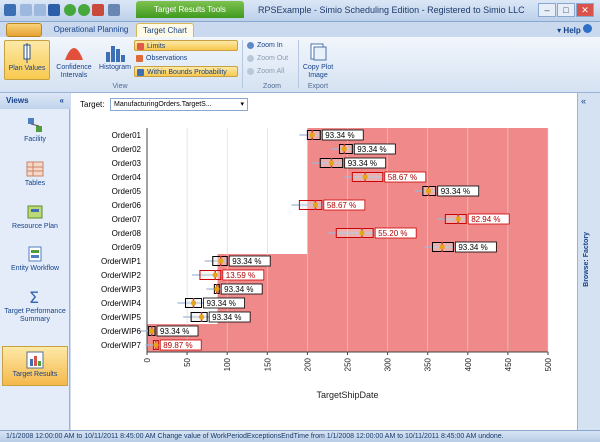 This screenshot has height=442, width=600. I want to click on confidence-intervals-button: Confidence Intervals, so click(74, 60).